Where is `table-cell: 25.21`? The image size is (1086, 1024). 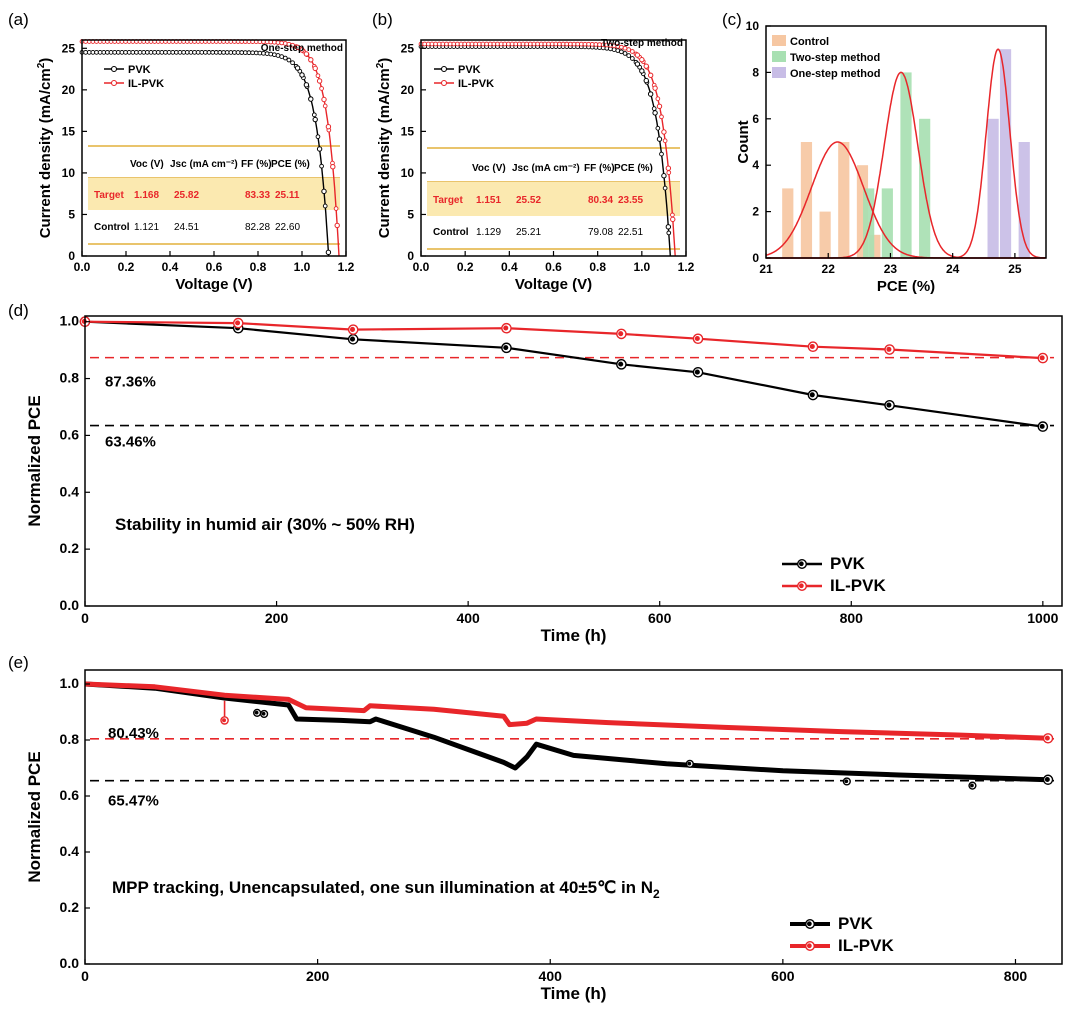
table-cell: 25.21 is located at coordinates (528, 232).